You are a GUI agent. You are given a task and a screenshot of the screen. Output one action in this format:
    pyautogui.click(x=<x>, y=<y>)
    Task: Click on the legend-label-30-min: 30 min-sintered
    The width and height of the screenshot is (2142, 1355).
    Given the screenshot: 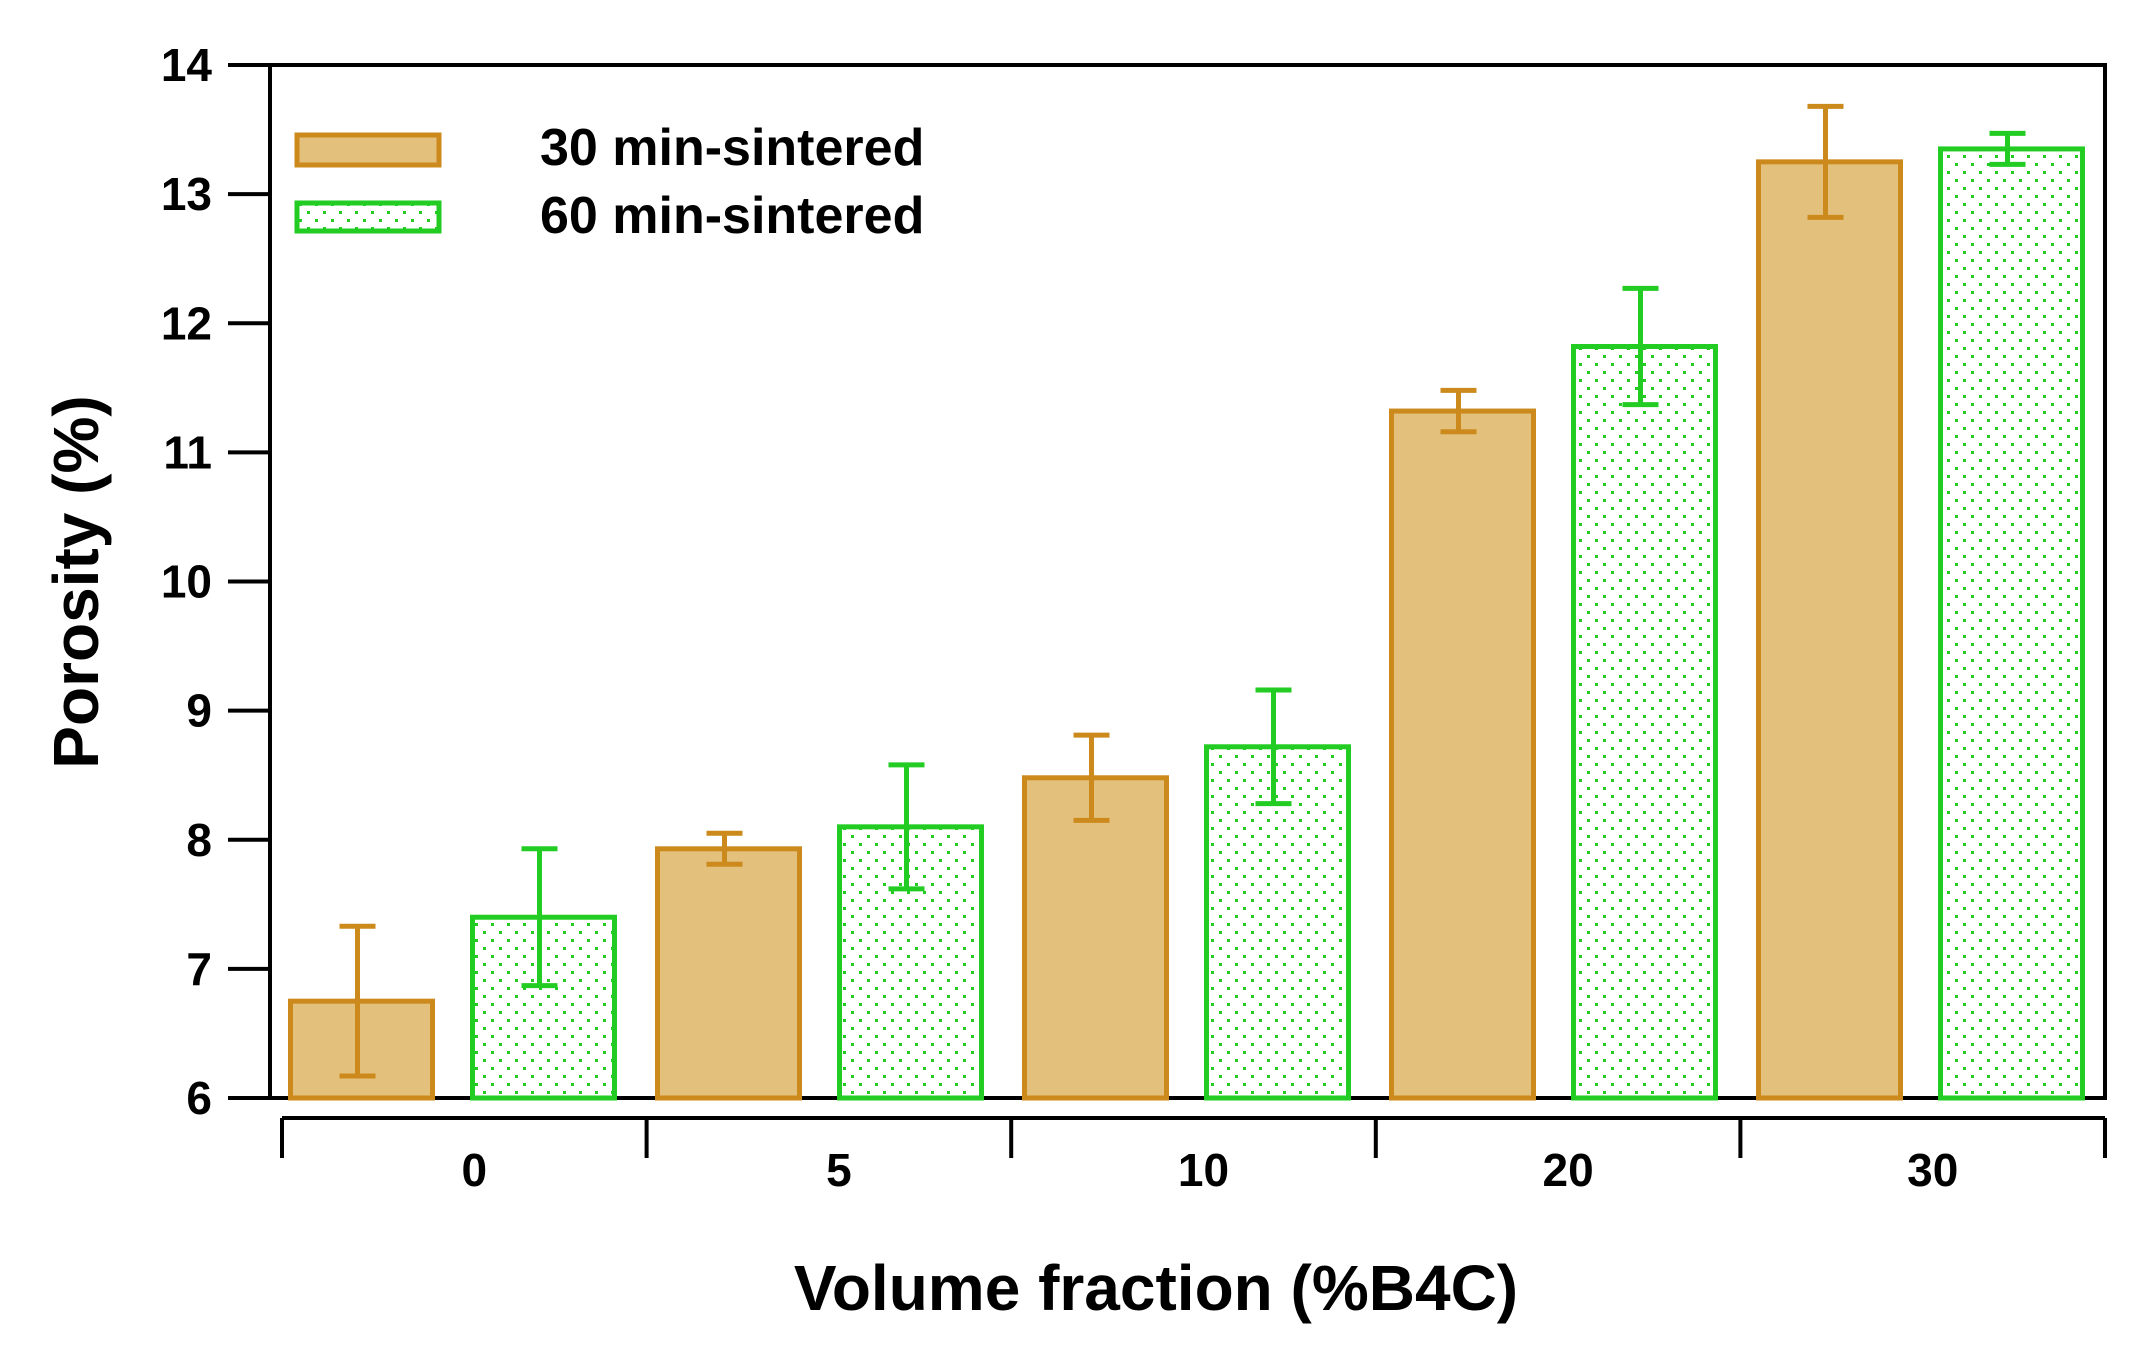 What is the action you would take?
    pyautogui.click(x=732, y=148)
    